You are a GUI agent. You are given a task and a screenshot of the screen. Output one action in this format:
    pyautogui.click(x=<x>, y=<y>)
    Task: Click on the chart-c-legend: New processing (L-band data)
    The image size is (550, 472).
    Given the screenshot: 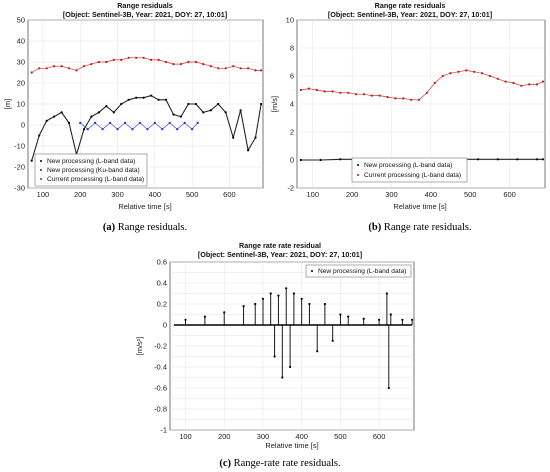 What is the action you would take?
    pyautogui.click(x=358, y=271)
    